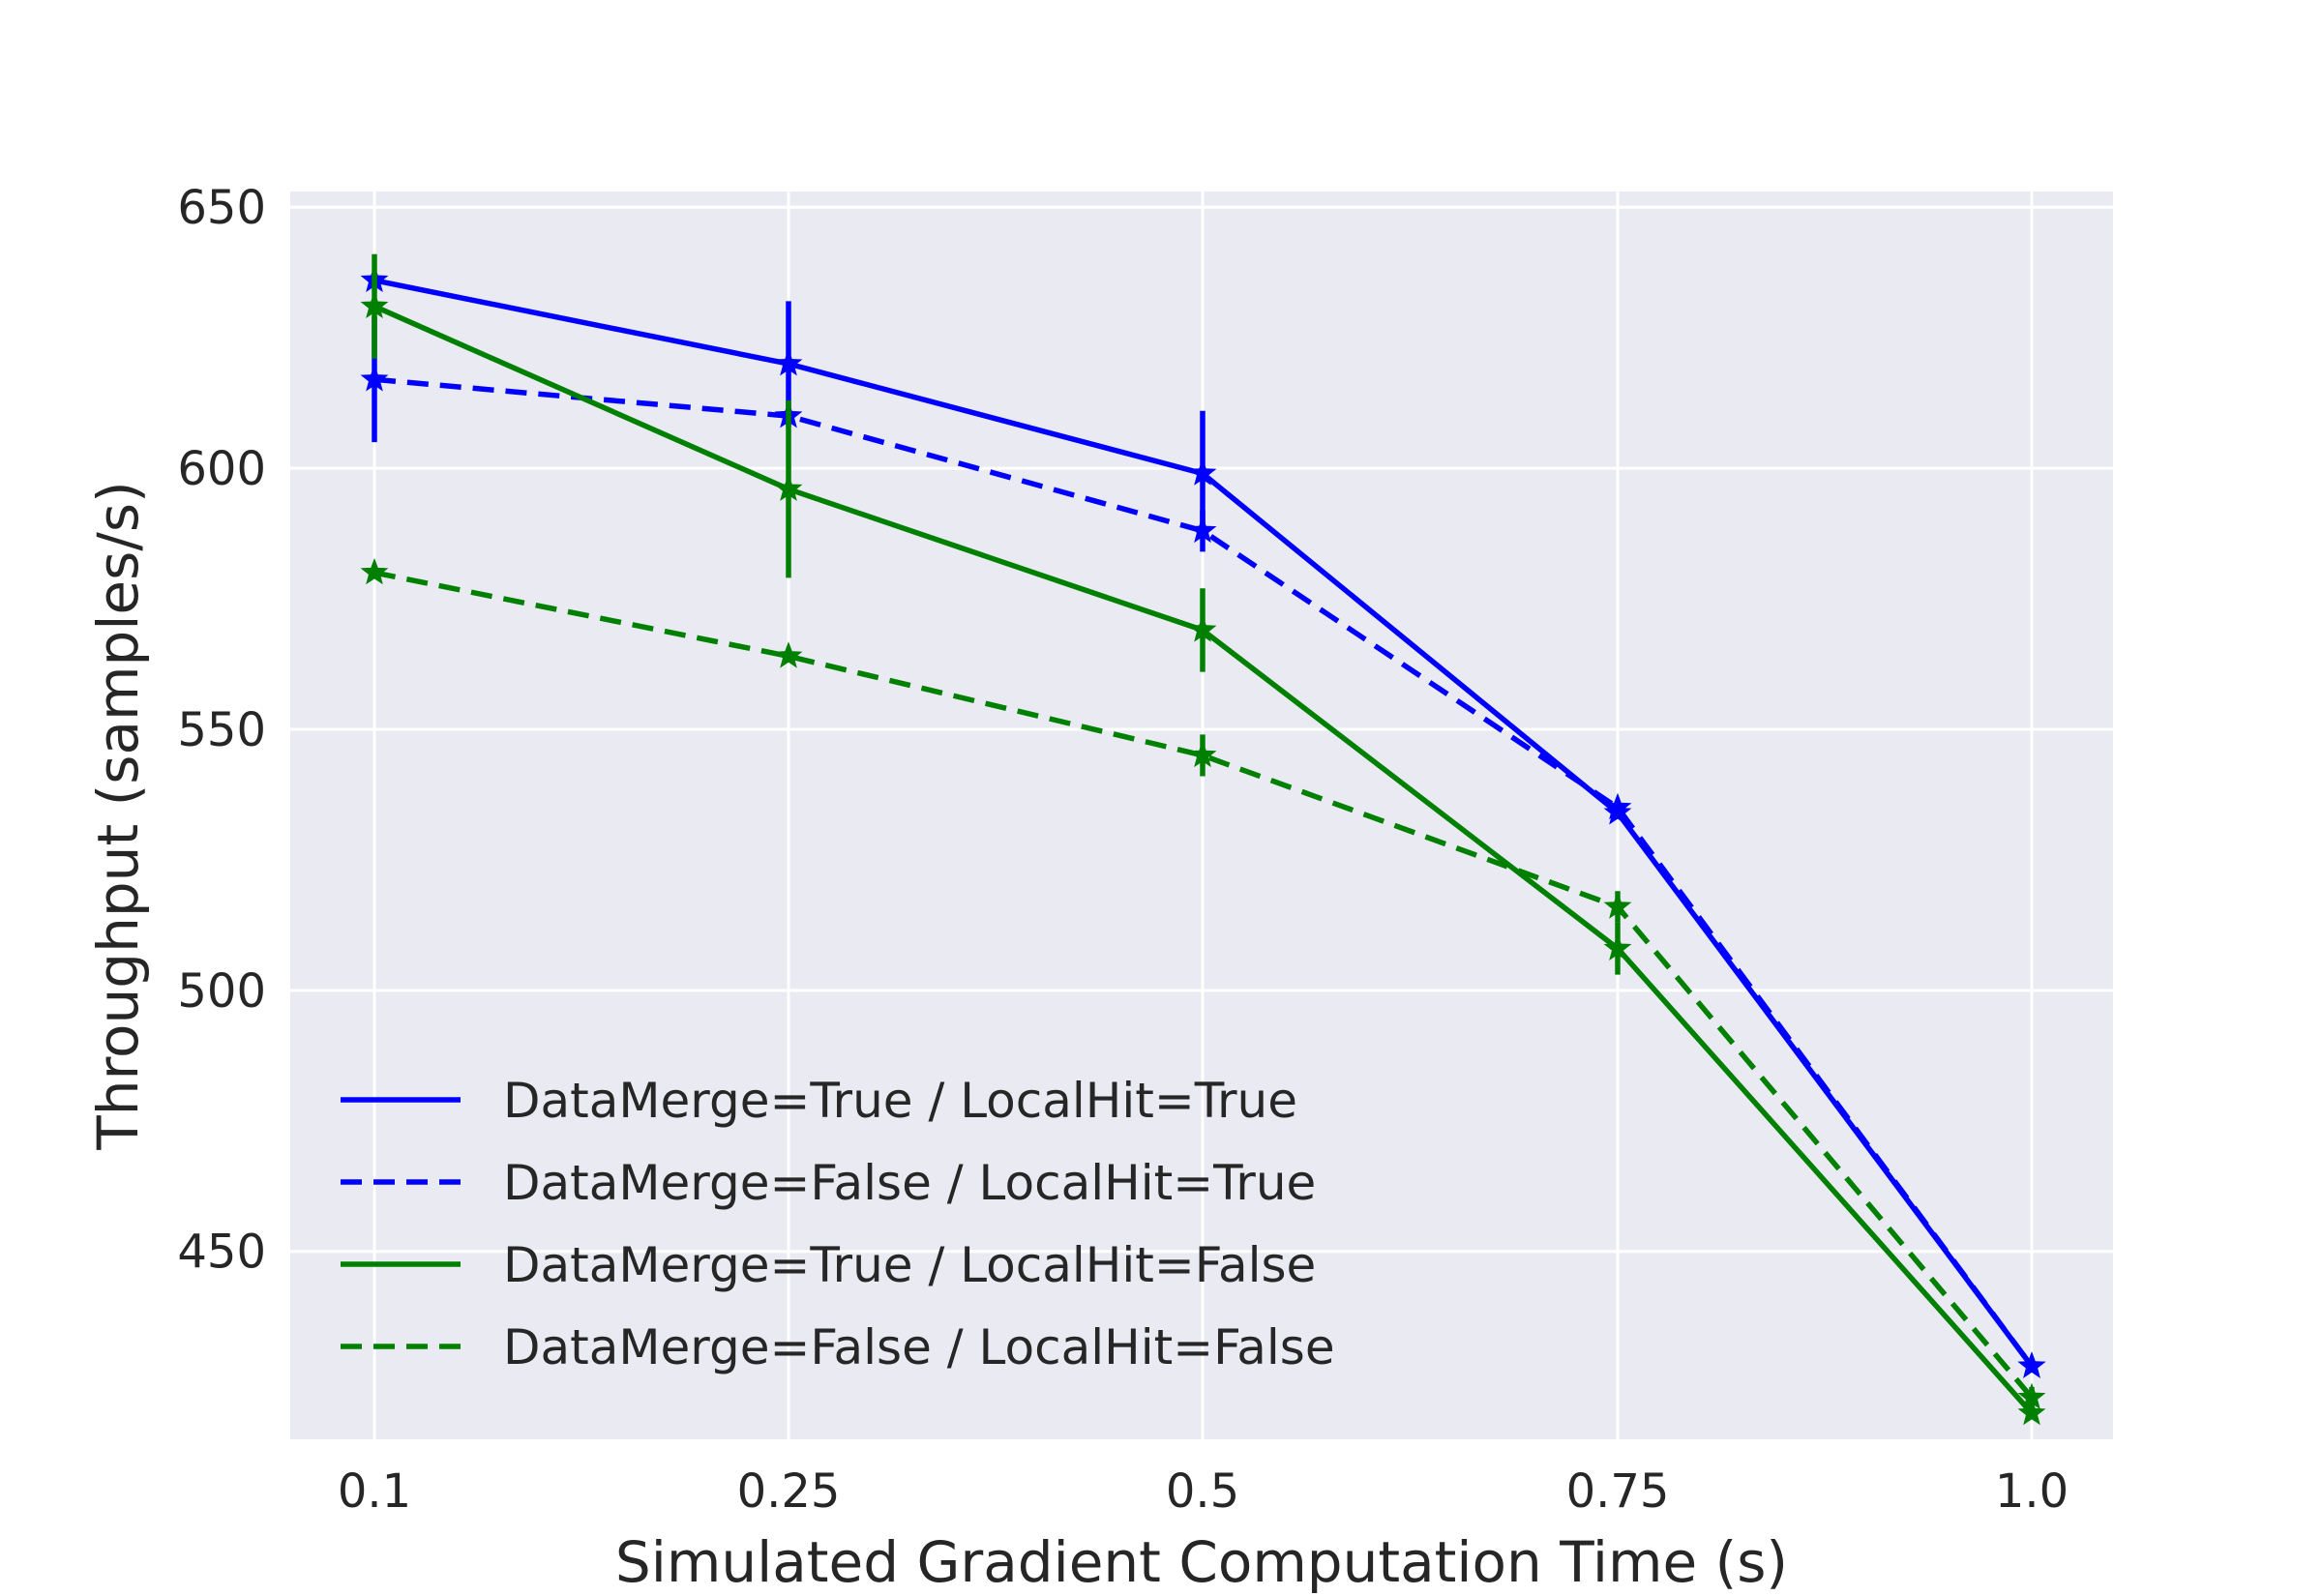  What do you see at coordinates (2032, 1491) in the screenshot?
I see `x-tick-label: 1.0` at bounding box center [2032, 1491].